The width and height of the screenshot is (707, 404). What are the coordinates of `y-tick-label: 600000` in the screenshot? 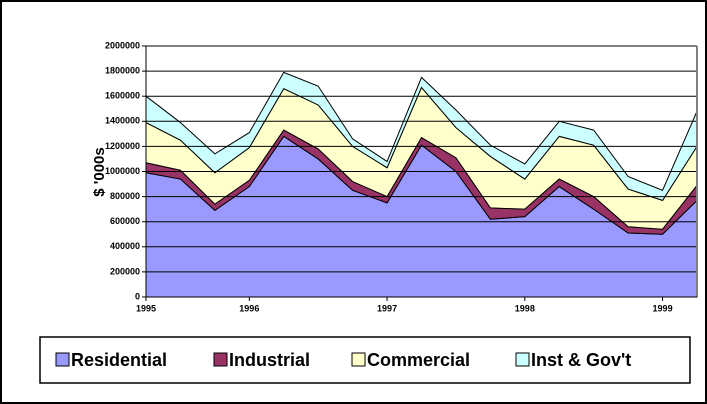 It's located at (125, 221).